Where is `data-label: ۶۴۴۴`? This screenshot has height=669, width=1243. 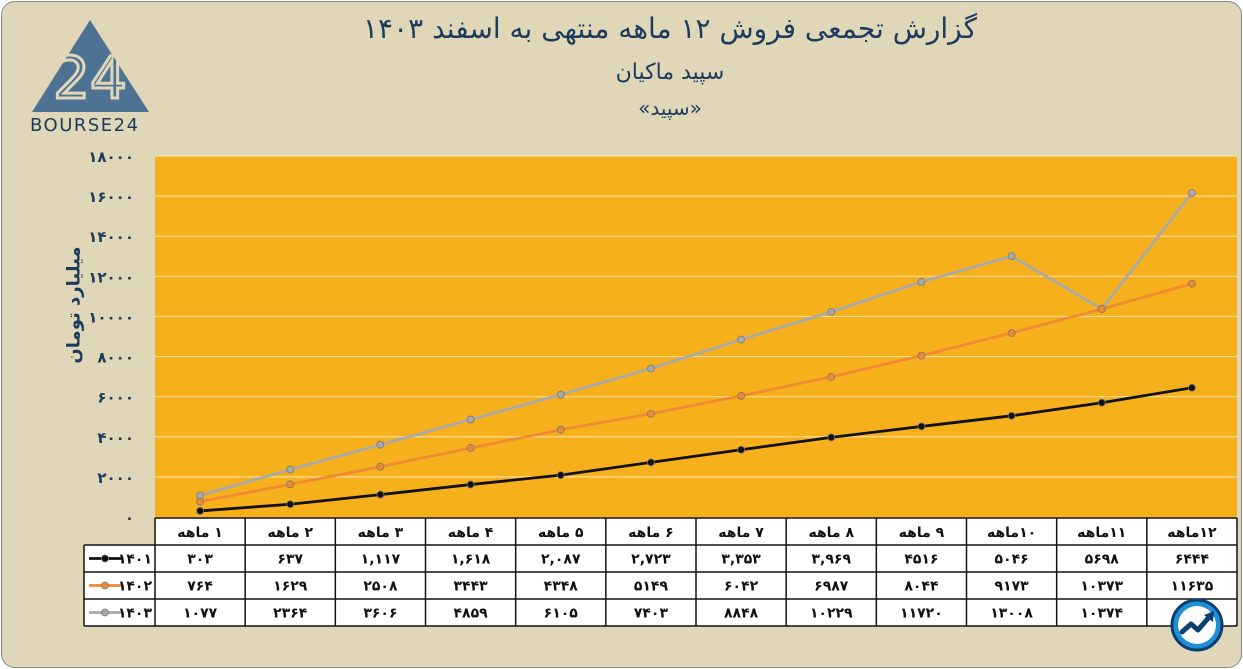
data-label: ۶۴۴۴ is located at coordinates (1192, 560).